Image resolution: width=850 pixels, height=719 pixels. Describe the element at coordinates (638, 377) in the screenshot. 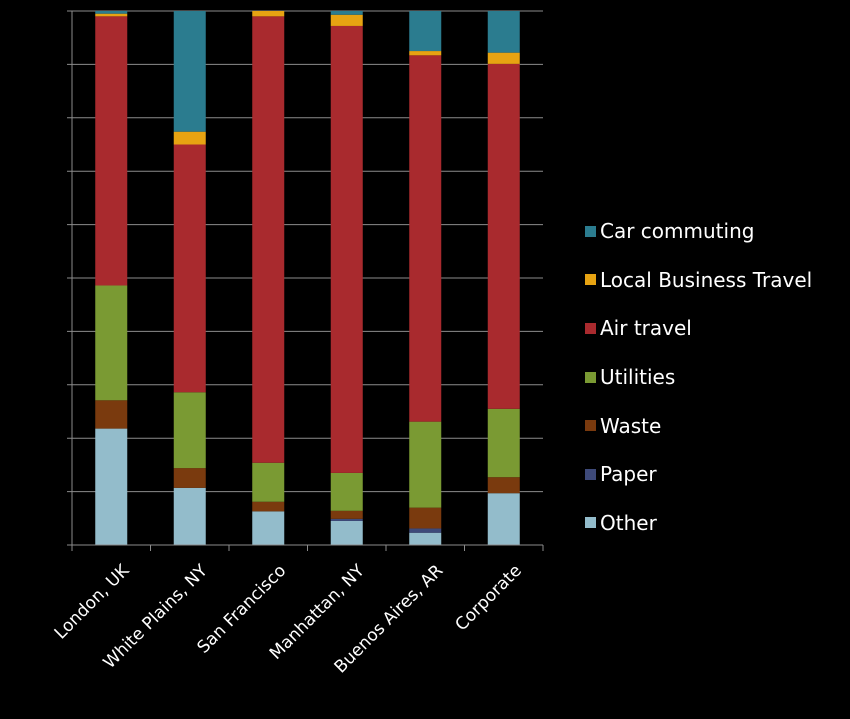

I see `legend-label: Utilities` at that location.